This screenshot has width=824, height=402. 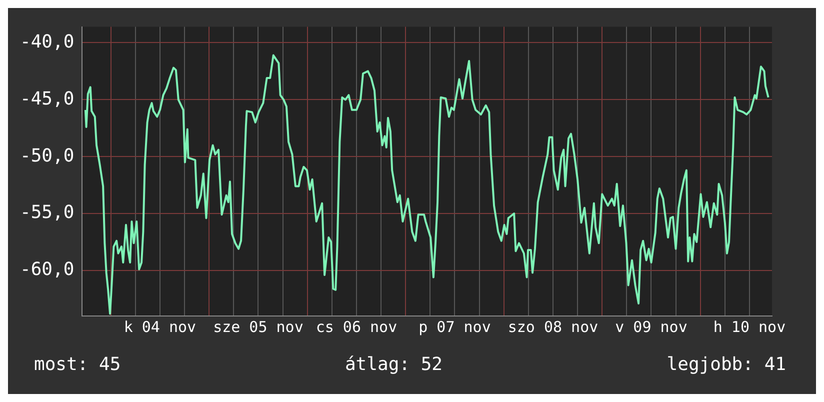 What do you see at coordinates (47, 41) in the screenshot?
I see `y-tick-label: -40,0` at bounding box center [47, 41].